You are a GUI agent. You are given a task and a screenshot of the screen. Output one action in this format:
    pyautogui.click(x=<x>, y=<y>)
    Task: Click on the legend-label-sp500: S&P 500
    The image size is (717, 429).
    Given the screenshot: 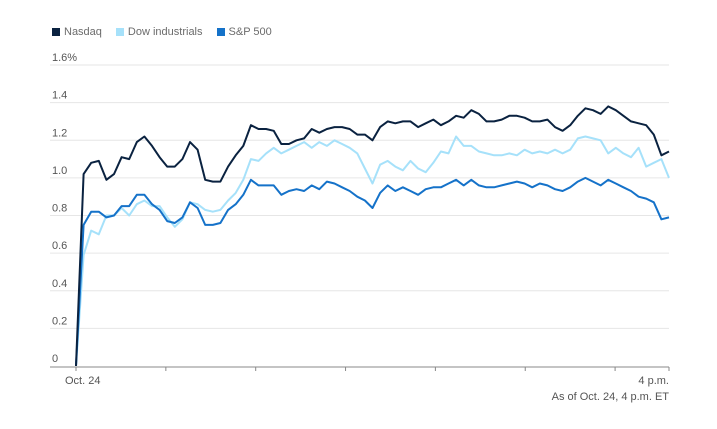 What is the action you would take?
    pyautogui.click(x=250, y=32)
    